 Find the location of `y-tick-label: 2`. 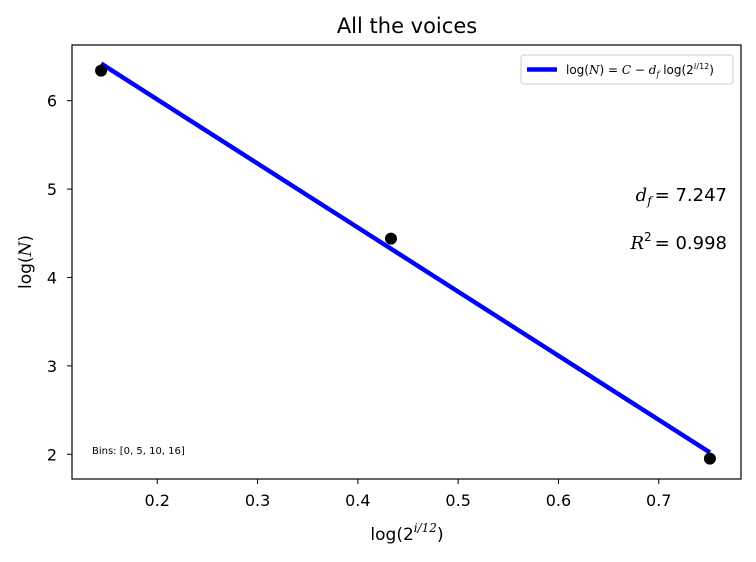

y-tick-label: 2 is located at coordinates (52, 454).